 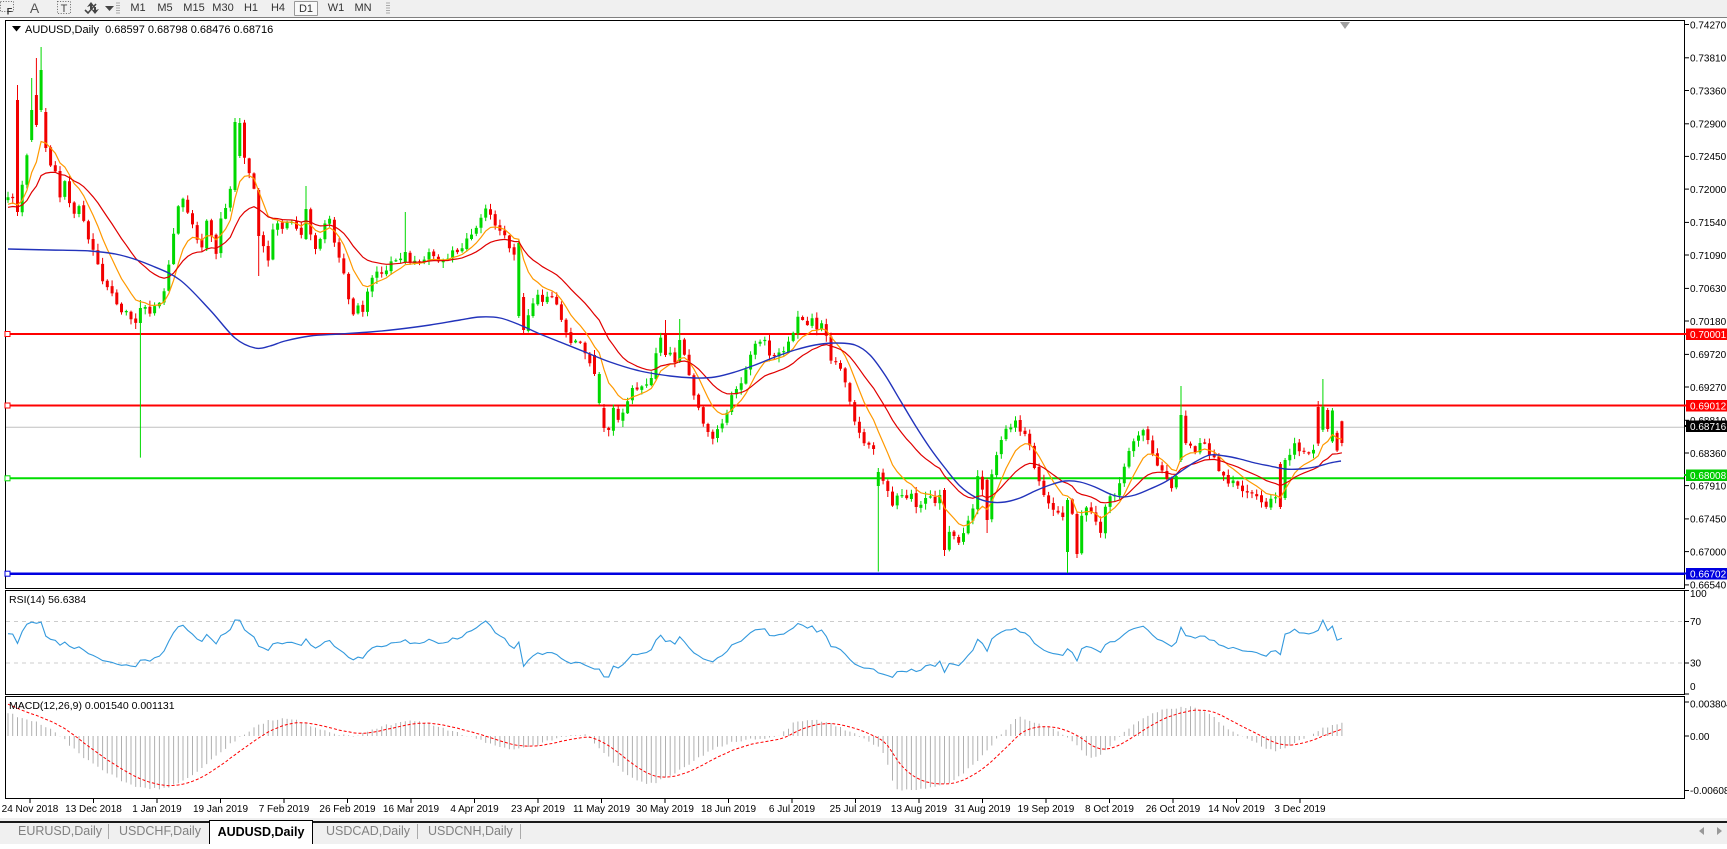 I want to click on svg-text: 6 Jul 2019, so click(x=792, y=809).